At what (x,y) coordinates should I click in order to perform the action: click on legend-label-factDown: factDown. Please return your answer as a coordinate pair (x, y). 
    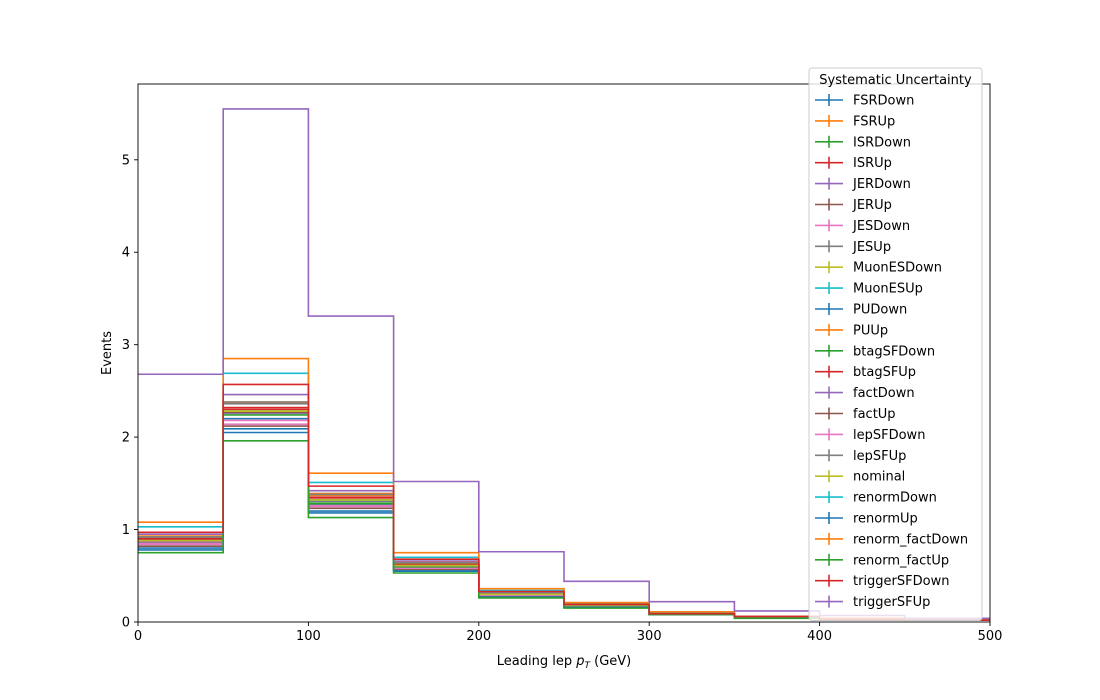
    Looking at the image, I should click on (884, 393).